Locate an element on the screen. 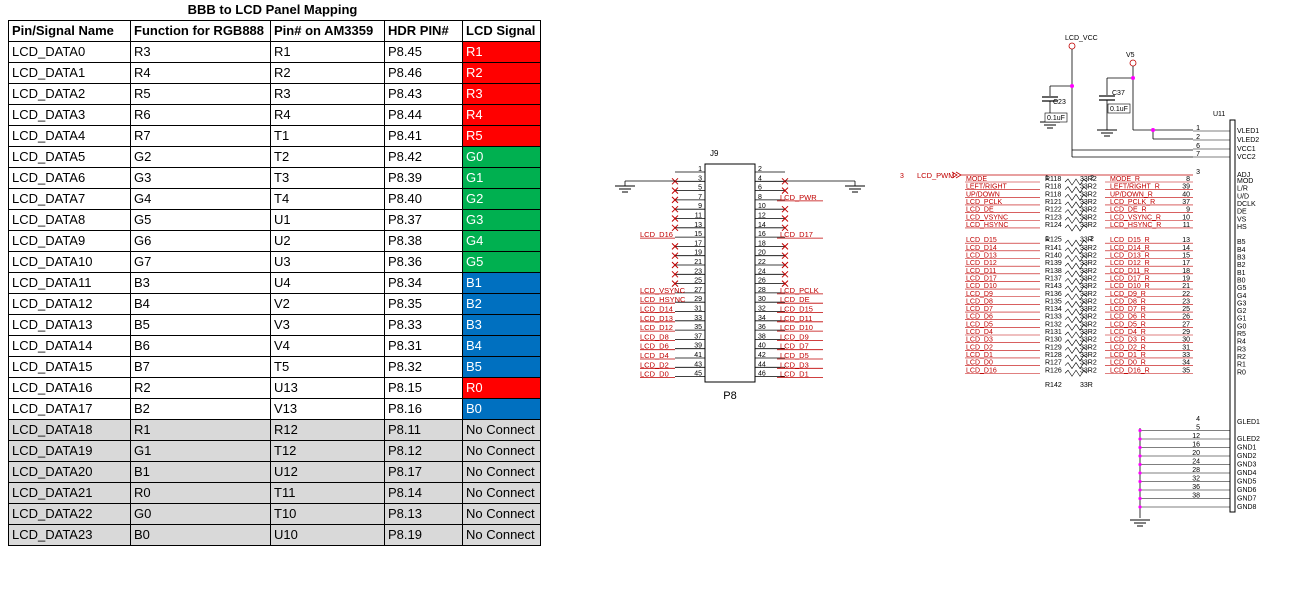 The width and height of the screenshot is (1299, 592). pin-number: 22 is located at coordinates (762, 262).